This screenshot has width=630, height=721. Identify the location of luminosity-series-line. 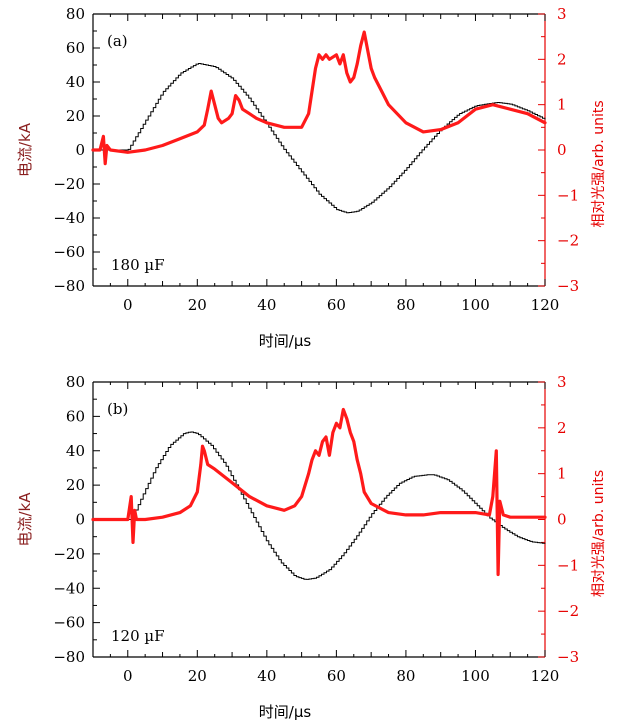
(319, 98).